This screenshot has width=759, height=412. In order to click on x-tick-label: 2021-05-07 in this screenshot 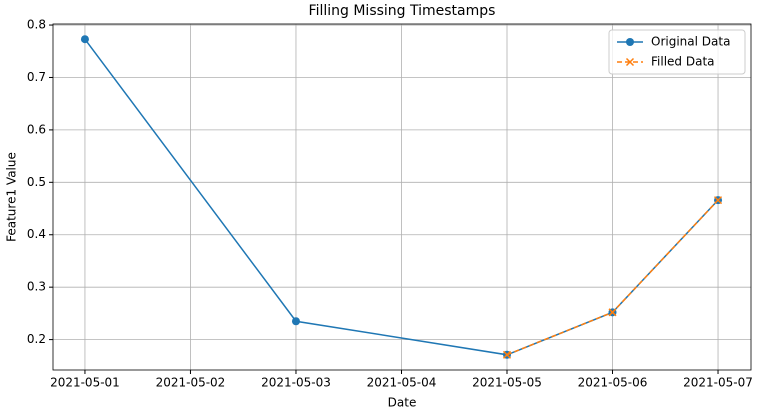, I will do `click(718, 383)`.